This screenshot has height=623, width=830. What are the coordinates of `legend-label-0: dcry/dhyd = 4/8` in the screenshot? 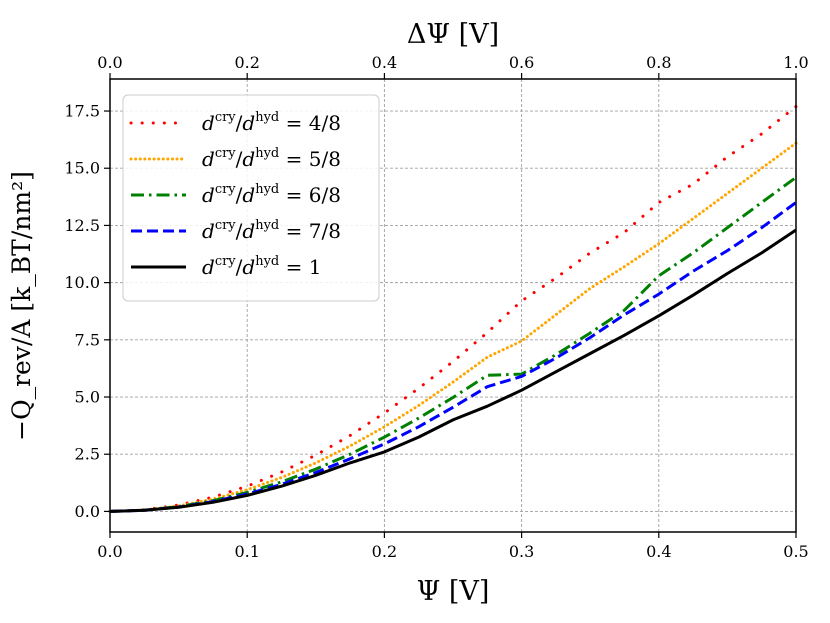 It's located at (271, 122).